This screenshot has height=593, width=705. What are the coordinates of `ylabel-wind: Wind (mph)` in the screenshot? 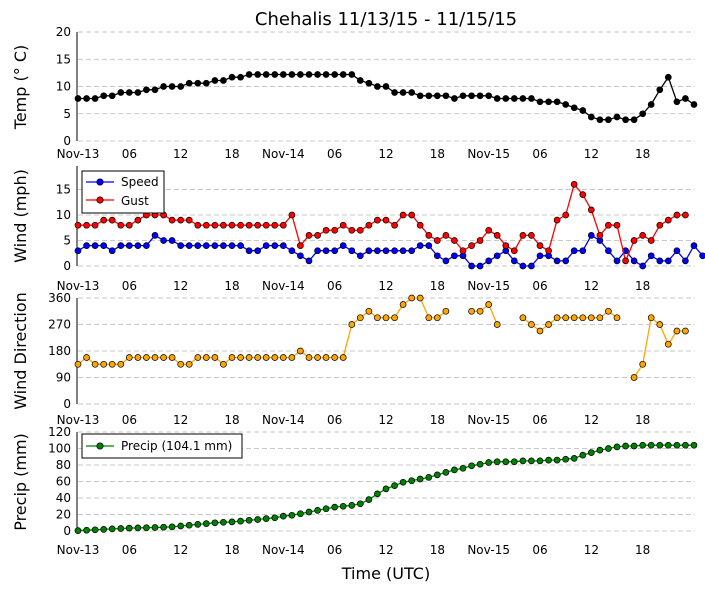 It's located at (20, 216).